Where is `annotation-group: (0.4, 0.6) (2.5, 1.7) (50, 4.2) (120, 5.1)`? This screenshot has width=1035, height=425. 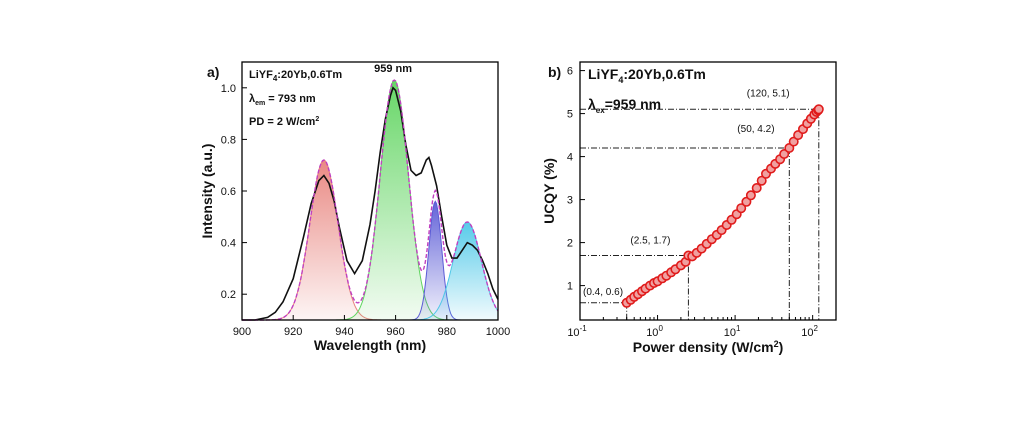
annotation-group: (0.4, 0.6) (2.5, 1.7) (50, 4.2) (120, 5.1) is located at coordinates (686, 192).